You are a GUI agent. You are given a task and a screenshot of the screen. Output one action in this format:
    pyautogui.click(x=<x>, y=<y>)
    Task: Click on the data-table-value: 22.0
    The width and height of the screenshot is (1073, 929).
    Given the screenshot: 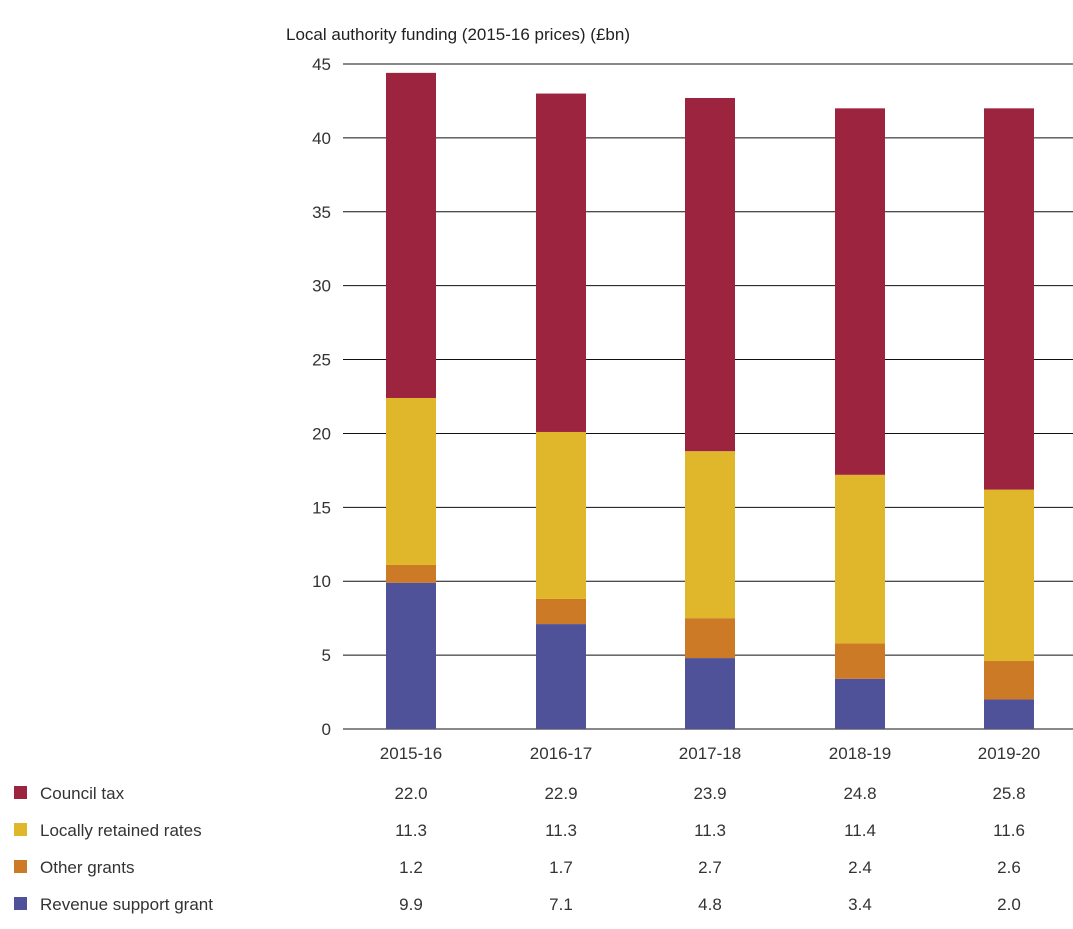 What is the action you would take?
    pyautogui.click(x=410, y=793)
    